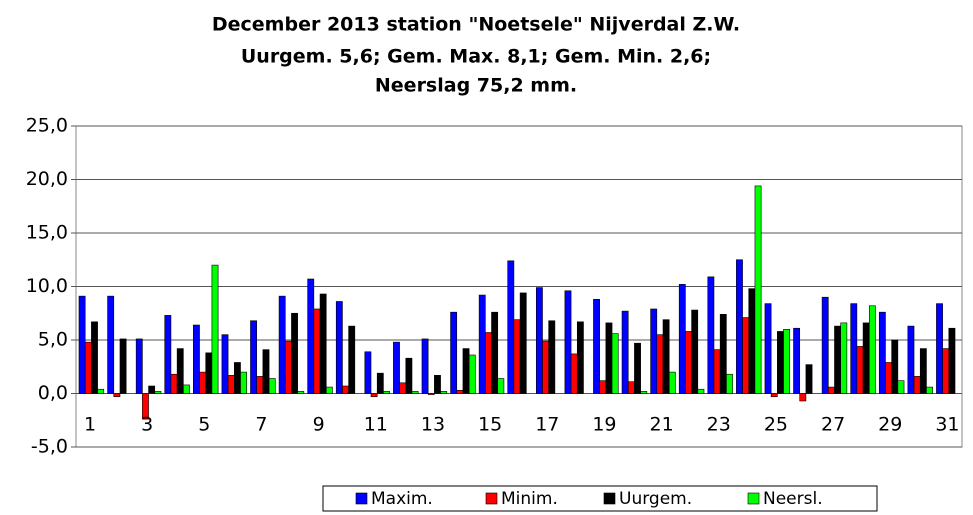 Image resolution: width=973 pixels, height=515 pixels. I want to click on x-tick-label: 15, so click(490, 425).